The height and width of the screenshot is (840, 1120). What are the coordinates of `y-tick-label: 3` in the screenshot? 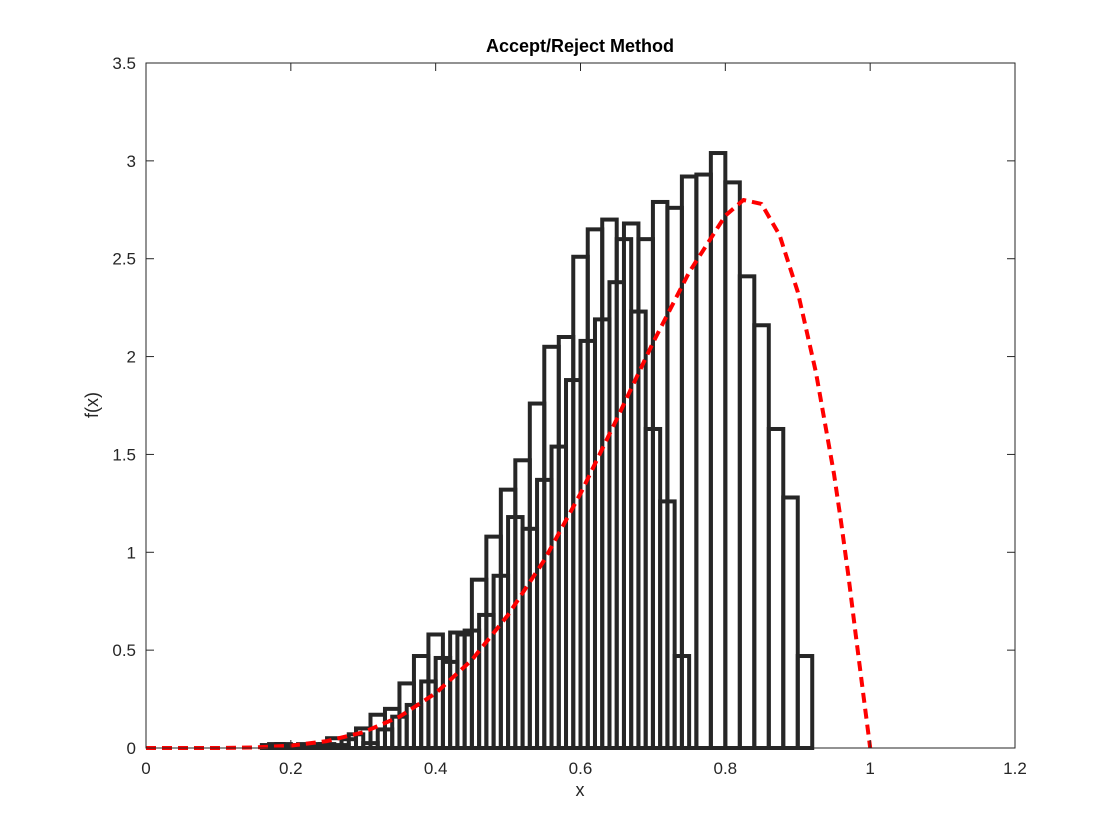 It's located at (131, 161).